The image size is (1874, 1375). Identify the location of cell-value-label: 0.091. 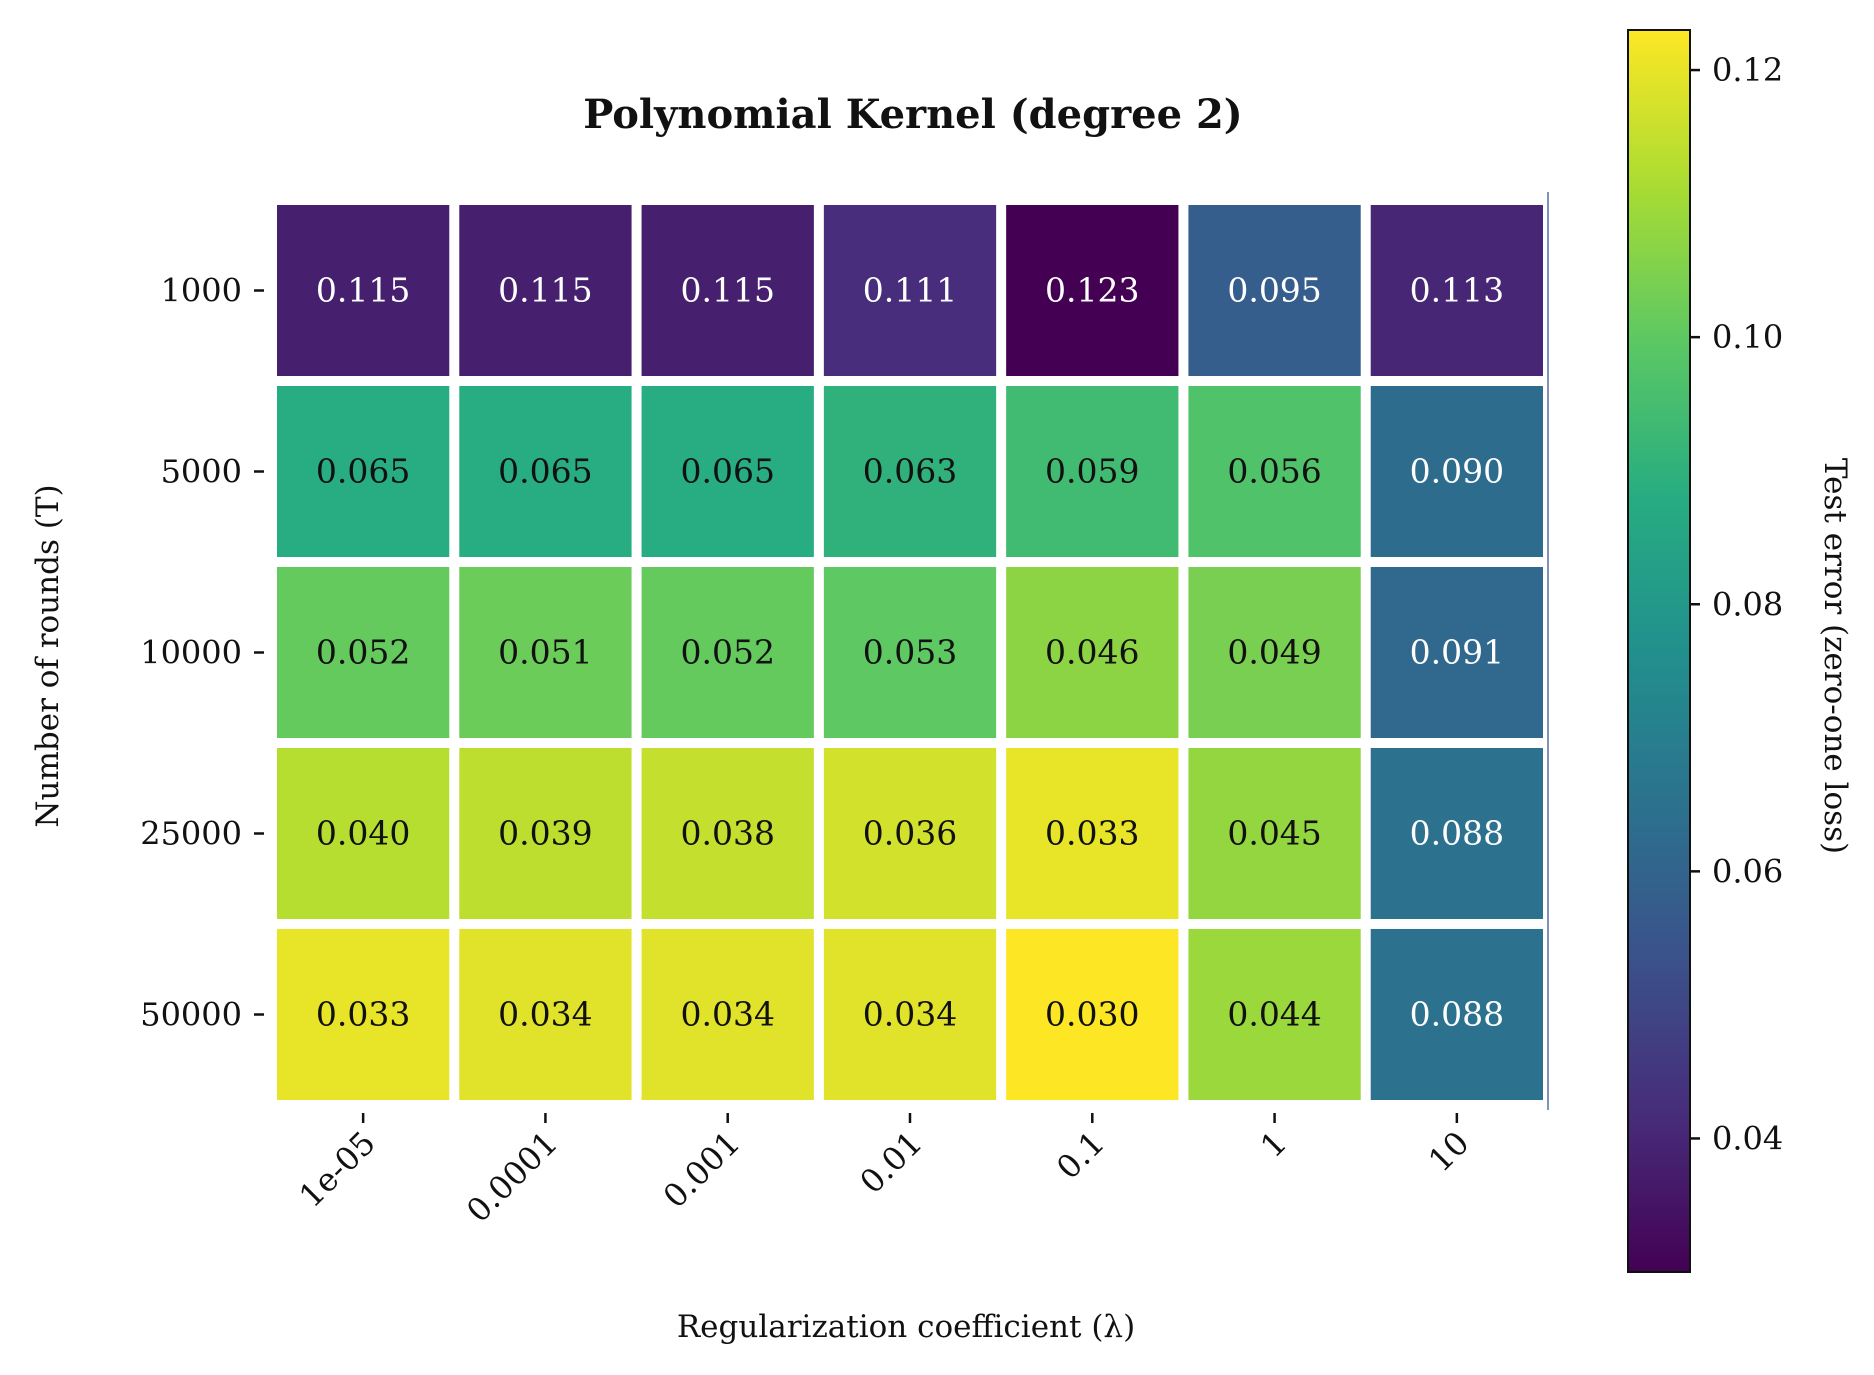
(1457, 652).